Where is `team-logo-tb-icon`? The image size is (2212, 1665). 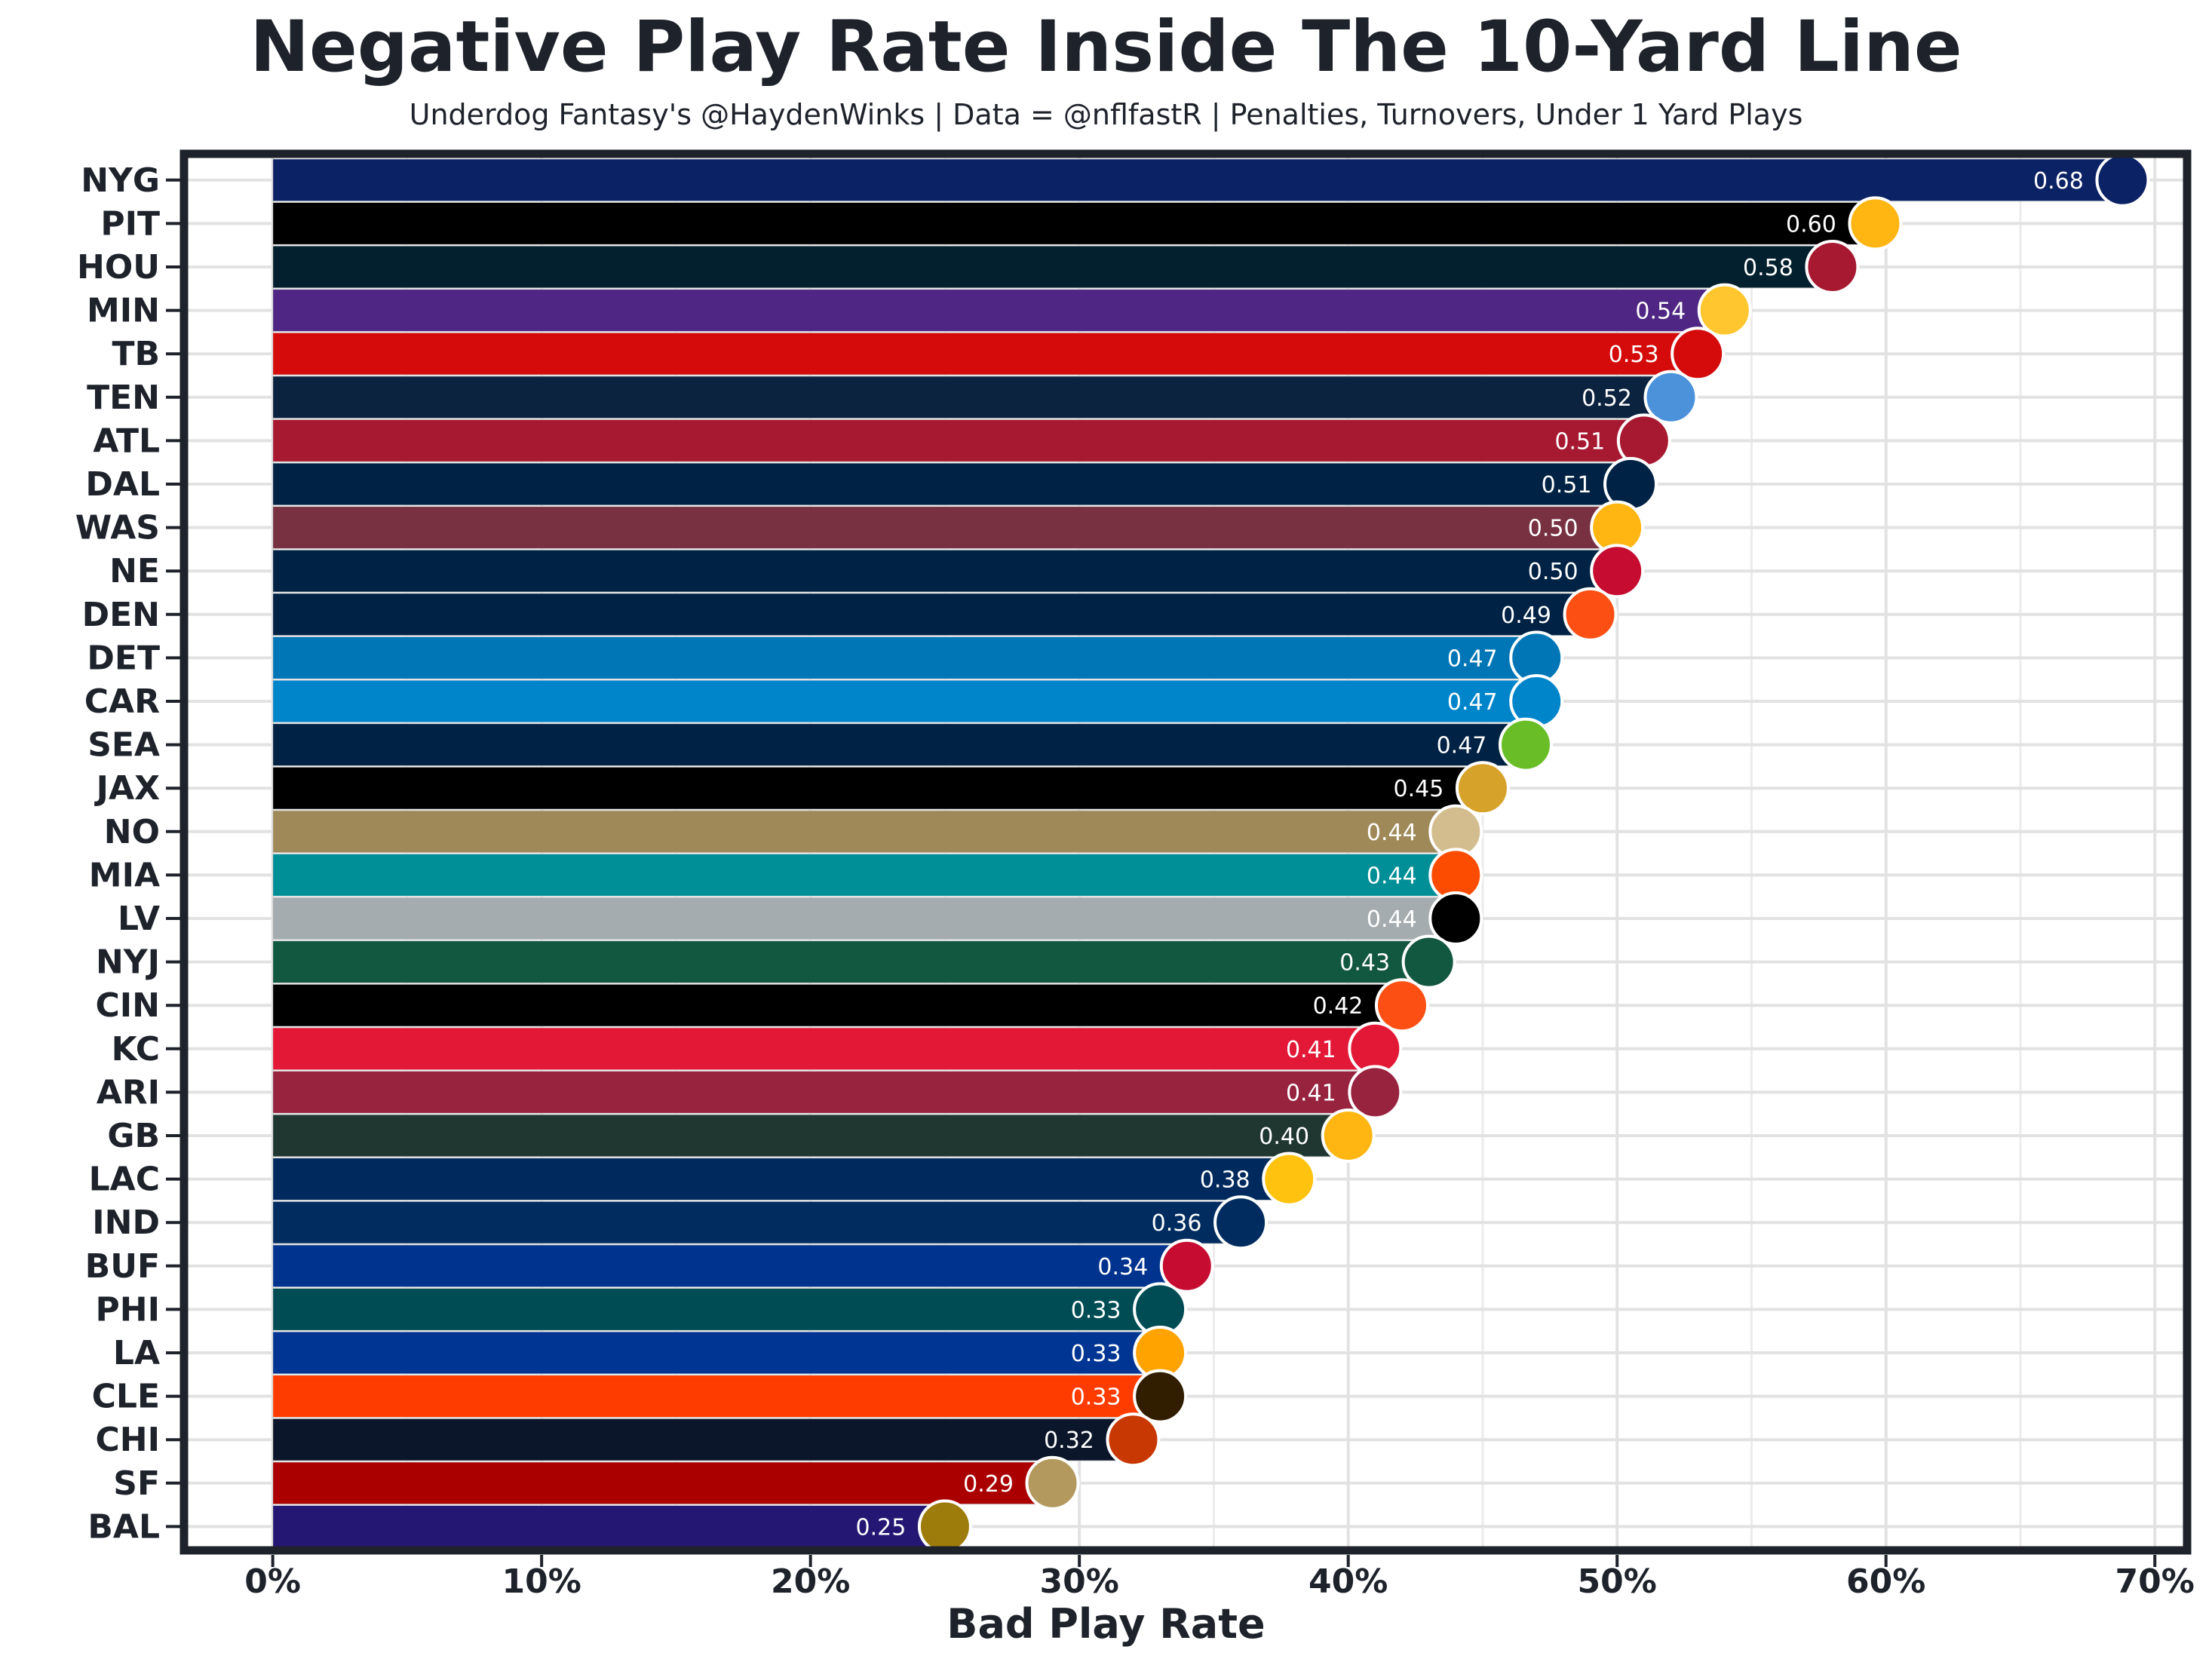 team-logo-tb-icon is located at coordinates (1698, 354).